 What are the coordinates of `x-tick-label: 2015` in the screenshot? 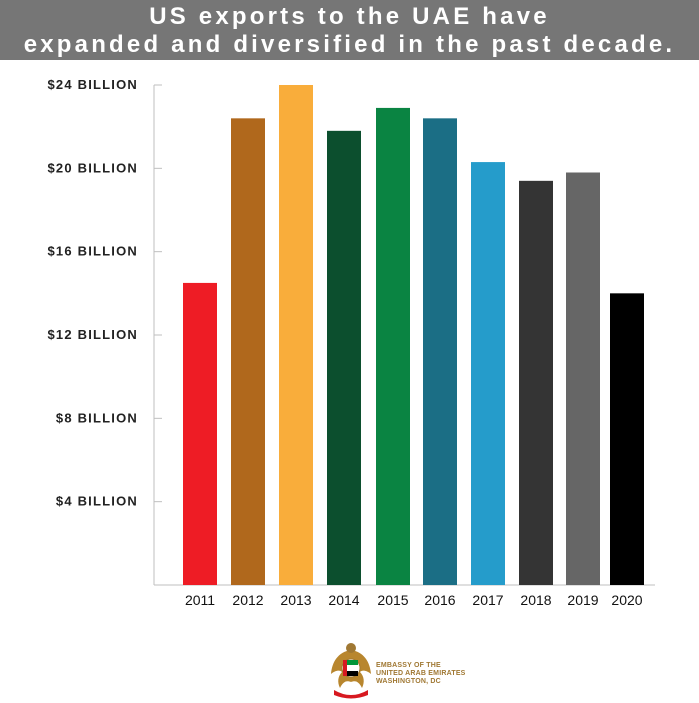 It's located at (392, 600).